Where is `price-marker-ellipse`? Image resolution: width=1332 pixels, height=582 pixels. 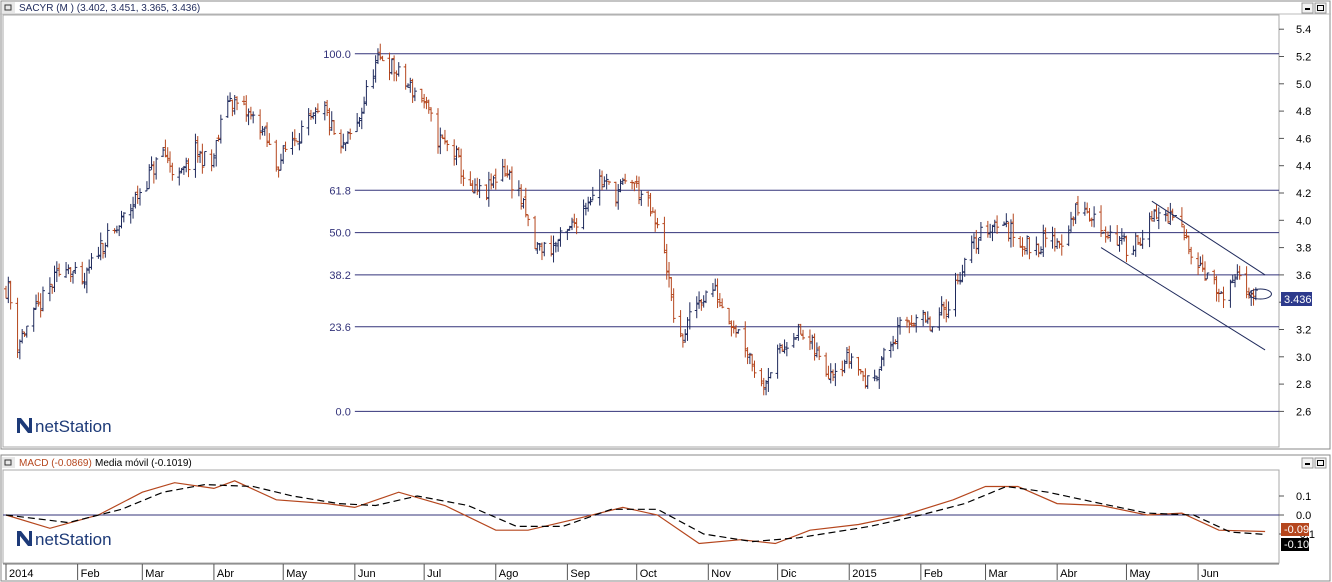
price-marker-ellipse is located at coordinates (1260, 294).